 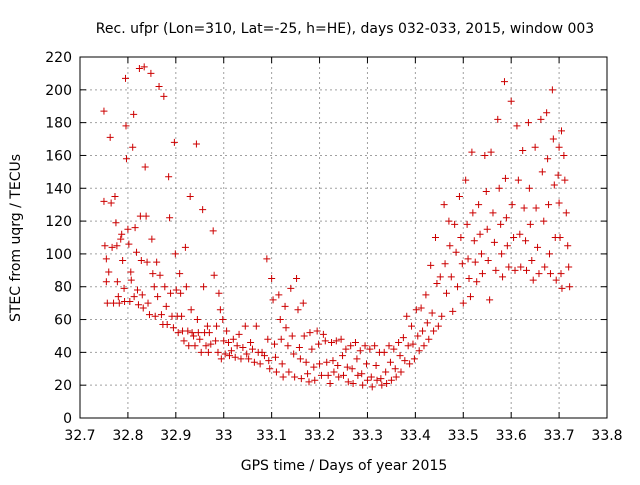 What do you see at coordinates (463, 436) in the screenshot?
I see `x-tick-label: 33.5` at bounding box center [463, 436].